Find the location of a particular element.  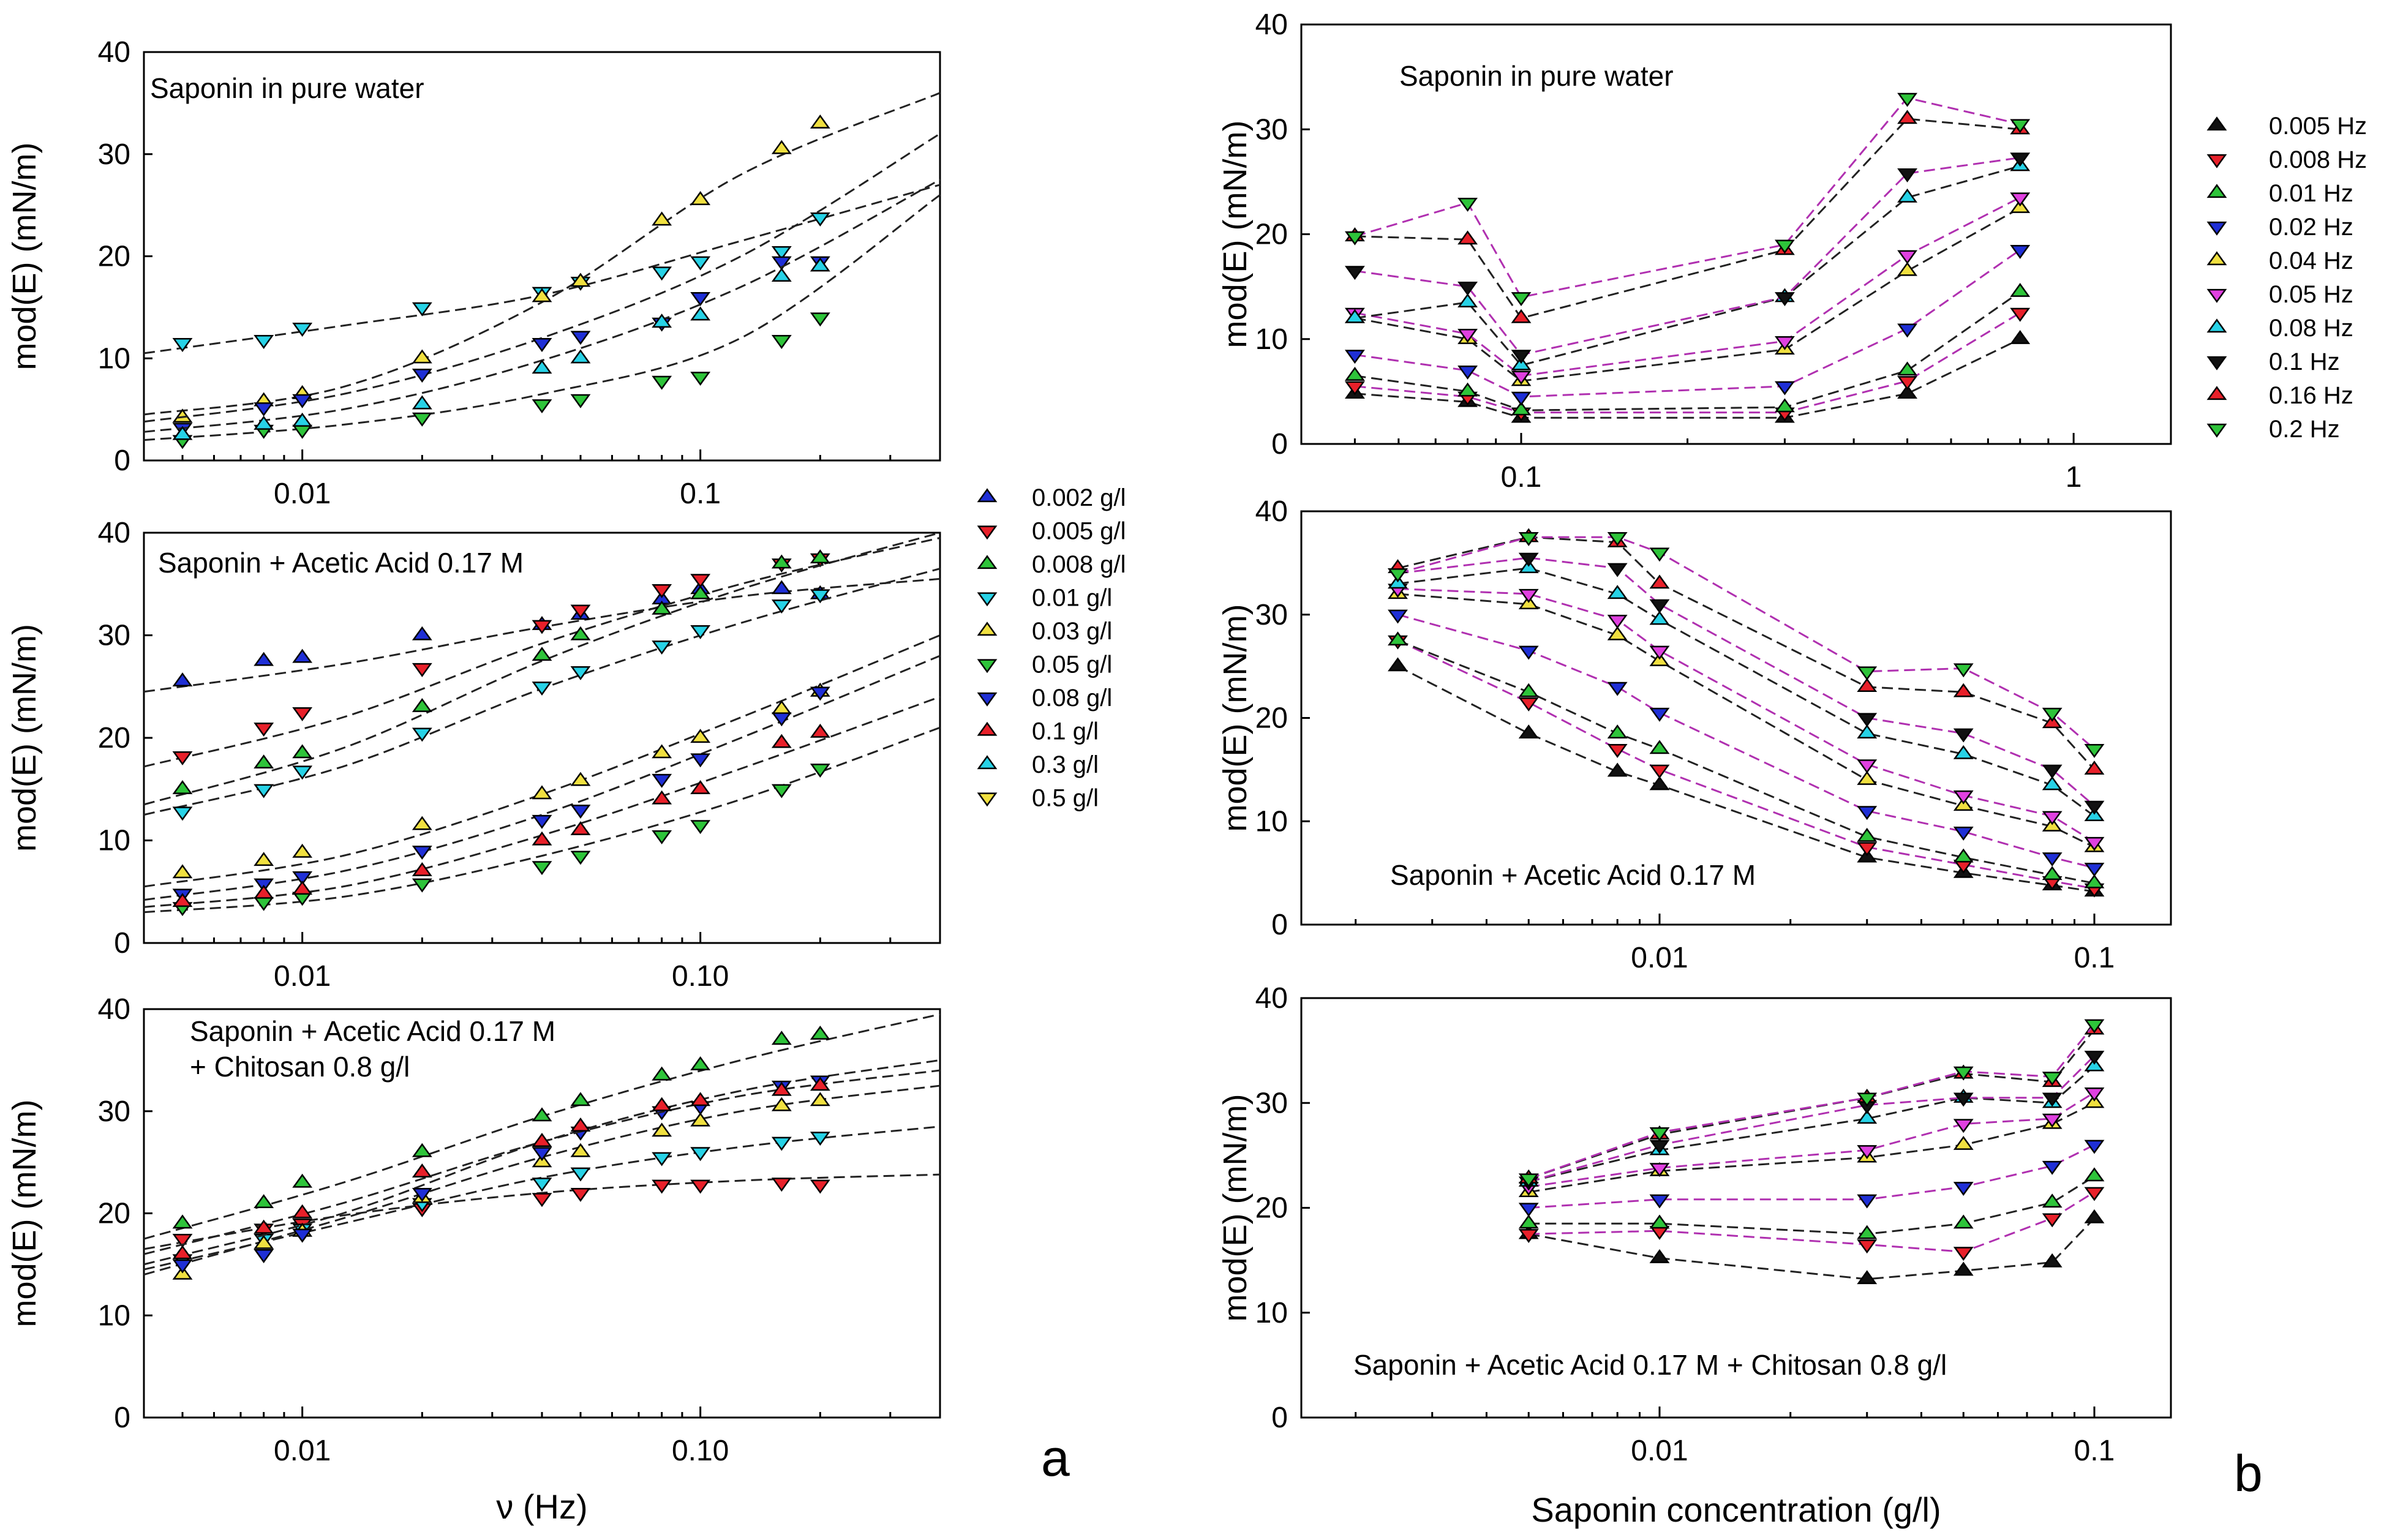

series-0-01-Hz is located at coordinates (1811, 1203).